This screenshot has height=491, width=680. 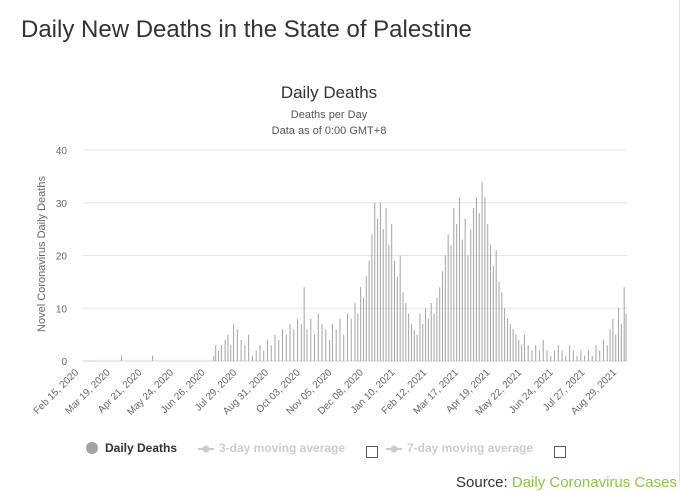 What do you see at coordinates (62, 204) in the screenshot?
I see `y-tick-label: 30` at bounding box center [62, 204].